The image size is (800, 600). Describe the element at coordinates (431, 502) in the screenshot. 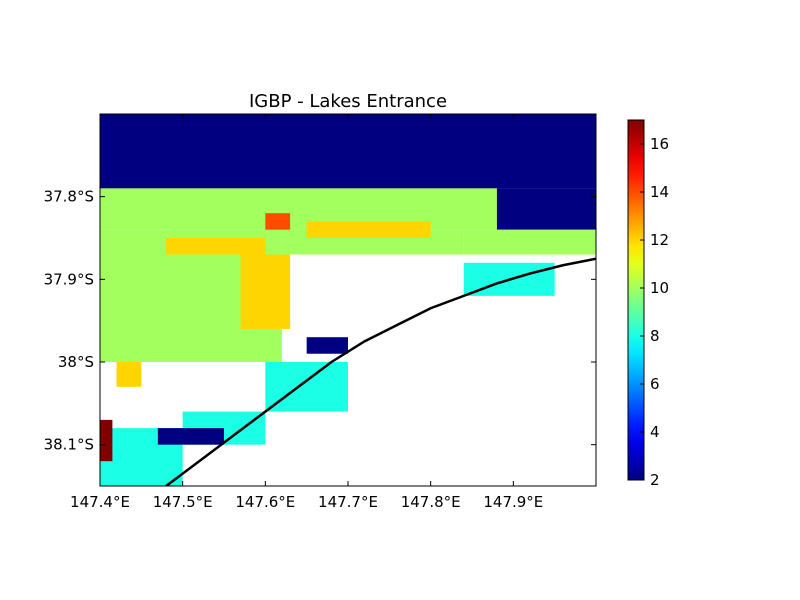

I see `x-tick-label: 147.8°E` at that location.